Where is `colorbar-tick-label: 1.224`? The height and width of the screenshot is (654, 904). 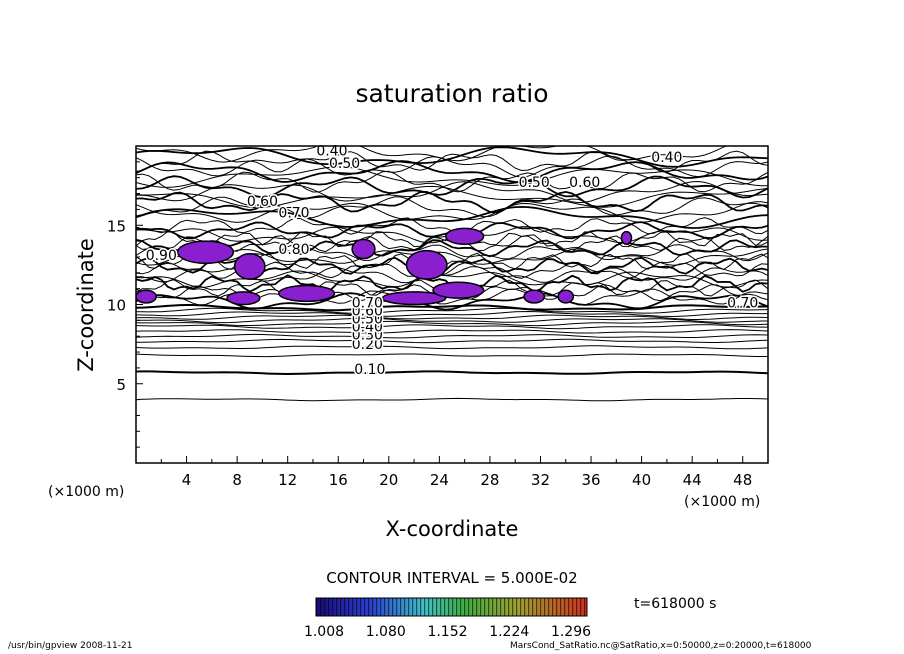
colorbar-tick-label: 1.224 is located at coordinates (509, 632).